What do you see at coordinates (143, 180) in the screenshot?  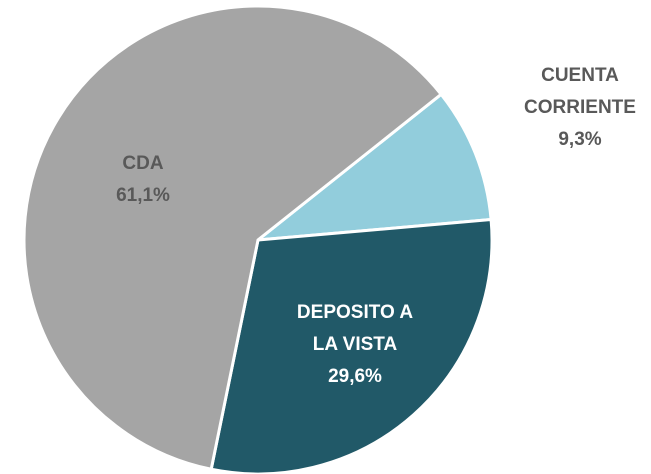 I see `slice-label: CDA 61,1%` at bounding box center [143, 180].